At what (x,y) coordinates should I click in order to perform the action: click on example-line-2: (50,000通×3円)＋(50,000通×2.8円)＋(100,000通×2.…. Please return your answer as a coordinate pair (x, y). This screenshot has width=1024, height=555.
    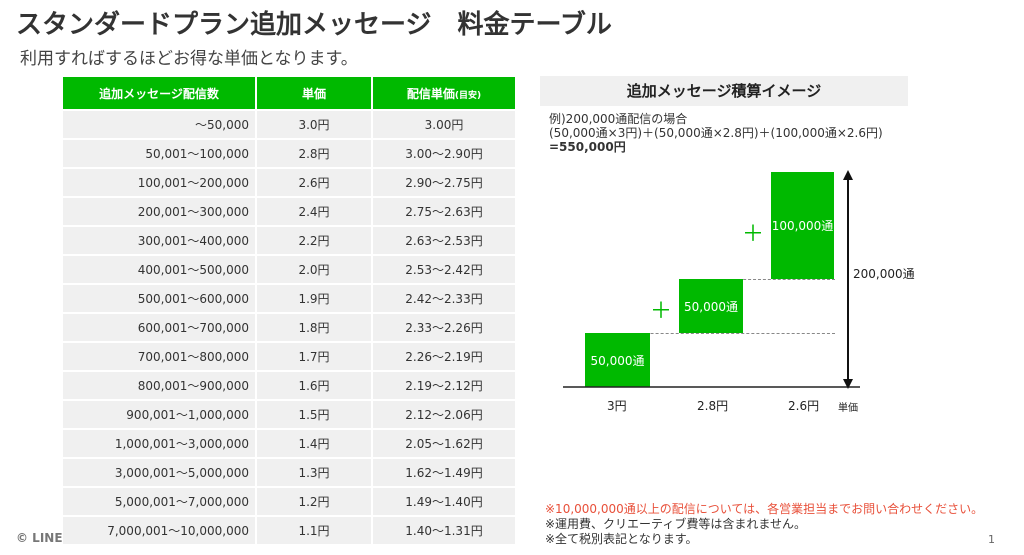
    Looking at the image, I should click on (716, 133).